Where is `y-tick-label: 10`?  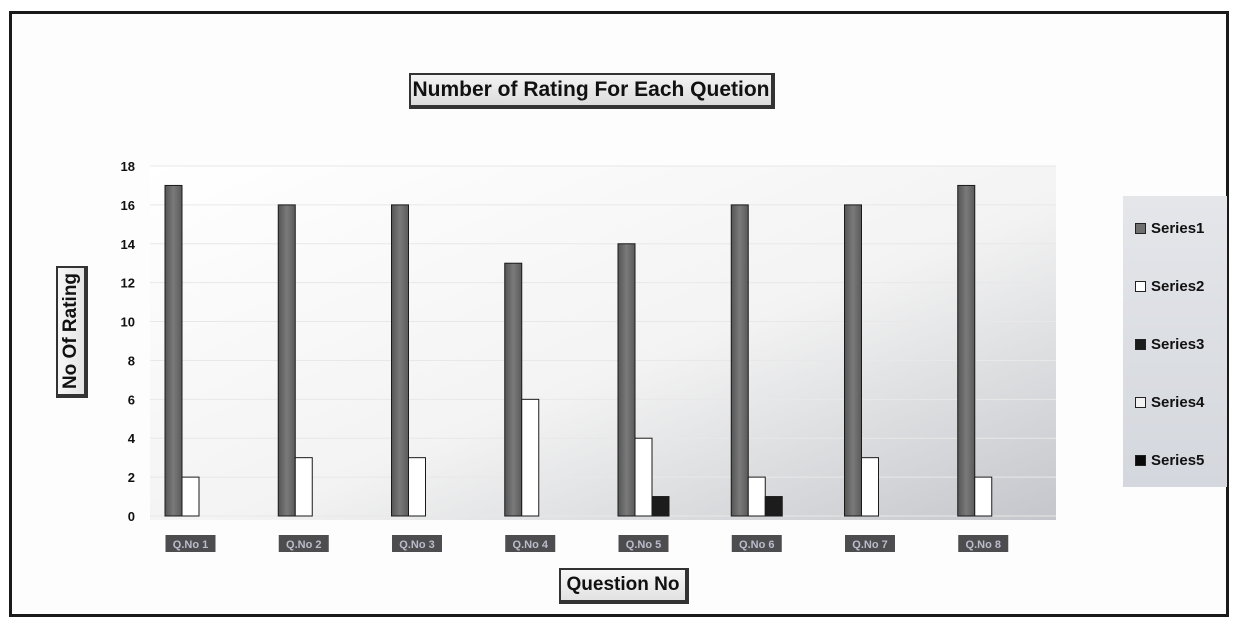 y-tick-label: 10 is located at coordinates (128, 322).